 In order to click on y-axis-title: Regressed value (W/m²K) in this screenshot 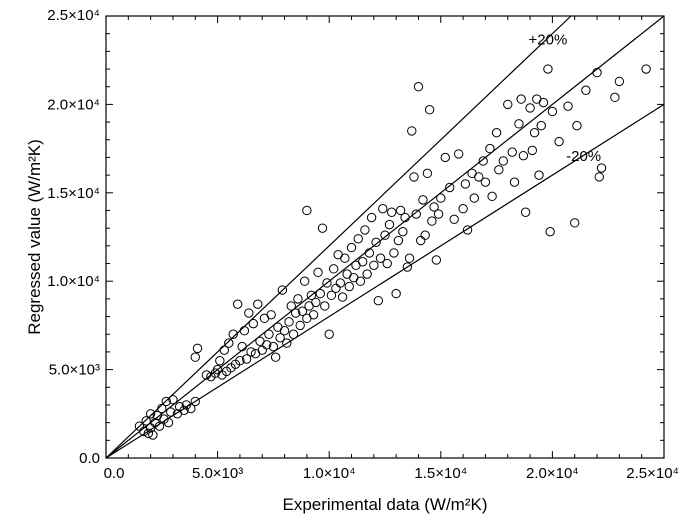, I will do `click(34, 237)`.